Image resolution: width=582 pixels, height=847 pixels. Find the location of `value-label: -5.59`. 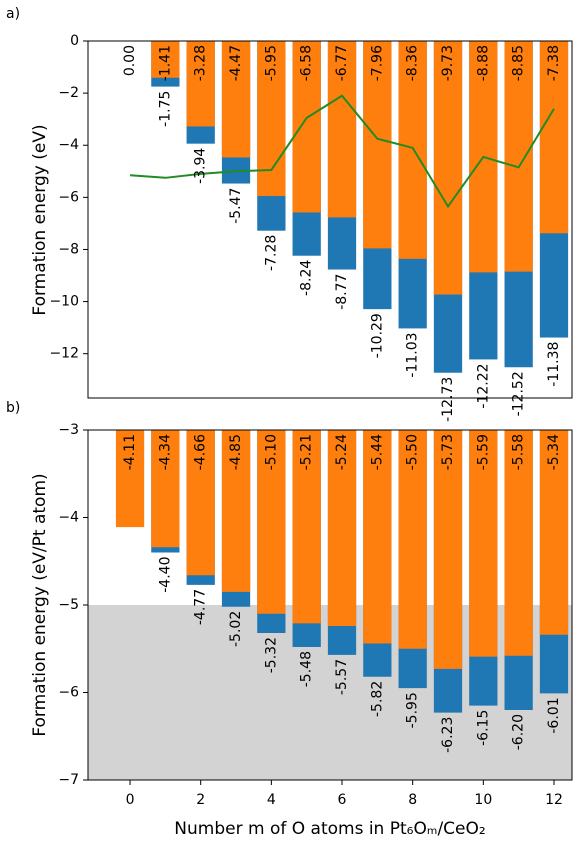

value-label: -5.59 is located at coordinates (483, 452).